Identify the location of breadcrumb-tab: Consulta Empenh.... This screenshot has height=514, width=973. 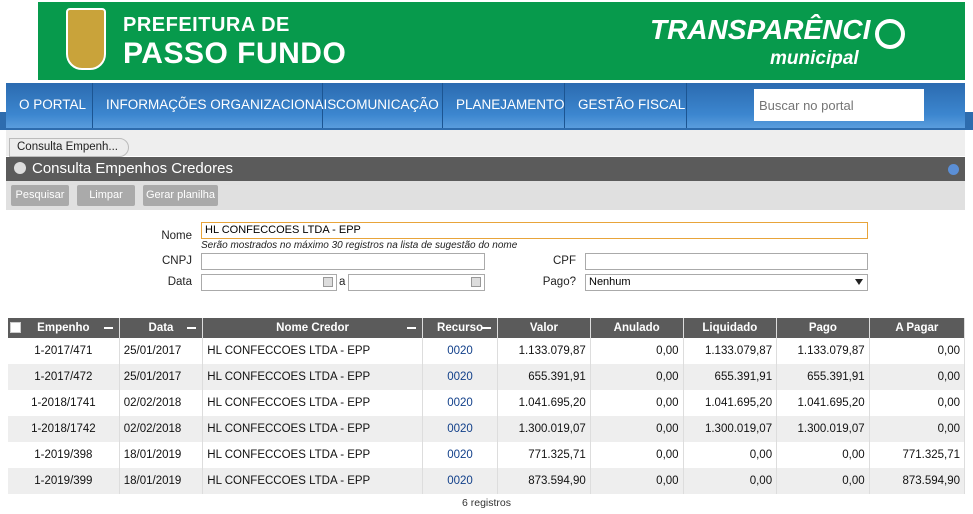
(69, 147).